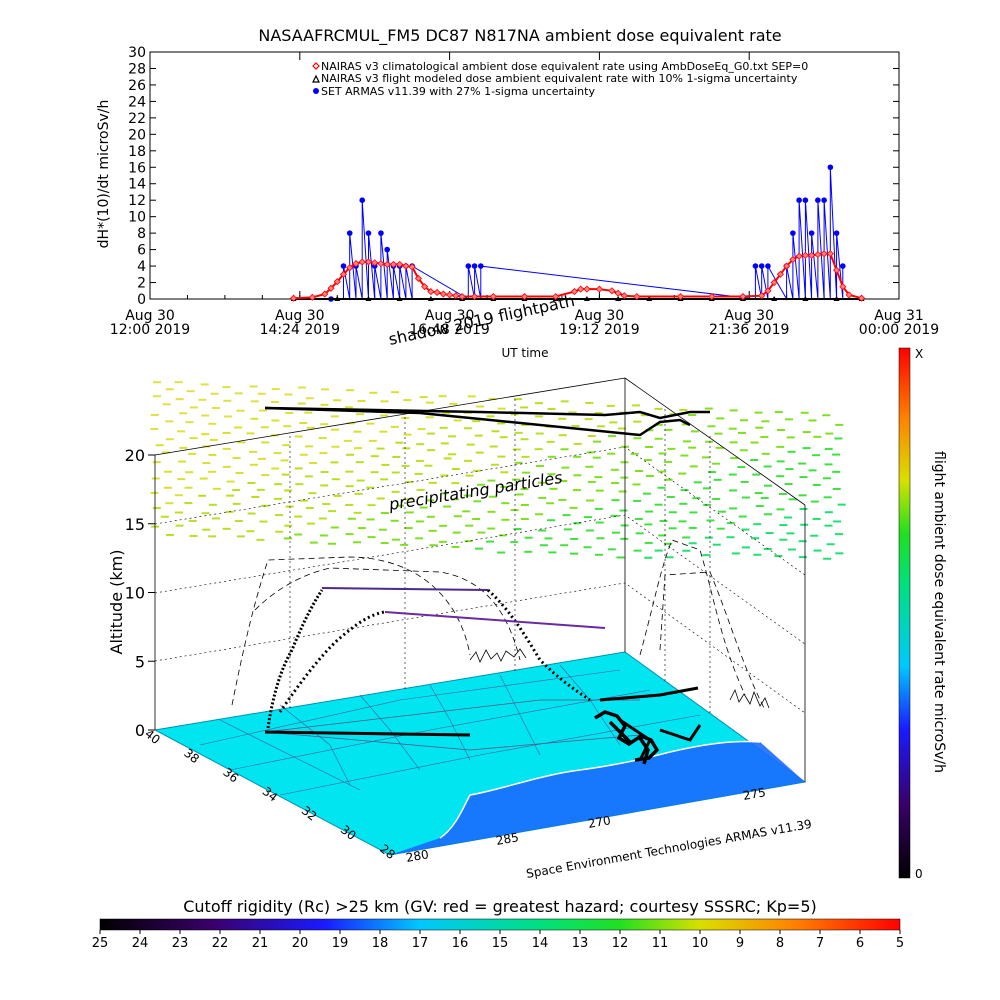 This screenshot has width=1000, height=1000. Describe the element at coordinates (150, 330) in the screenshot. I see `x-tick-label-time: 12:00 2019` at that location.